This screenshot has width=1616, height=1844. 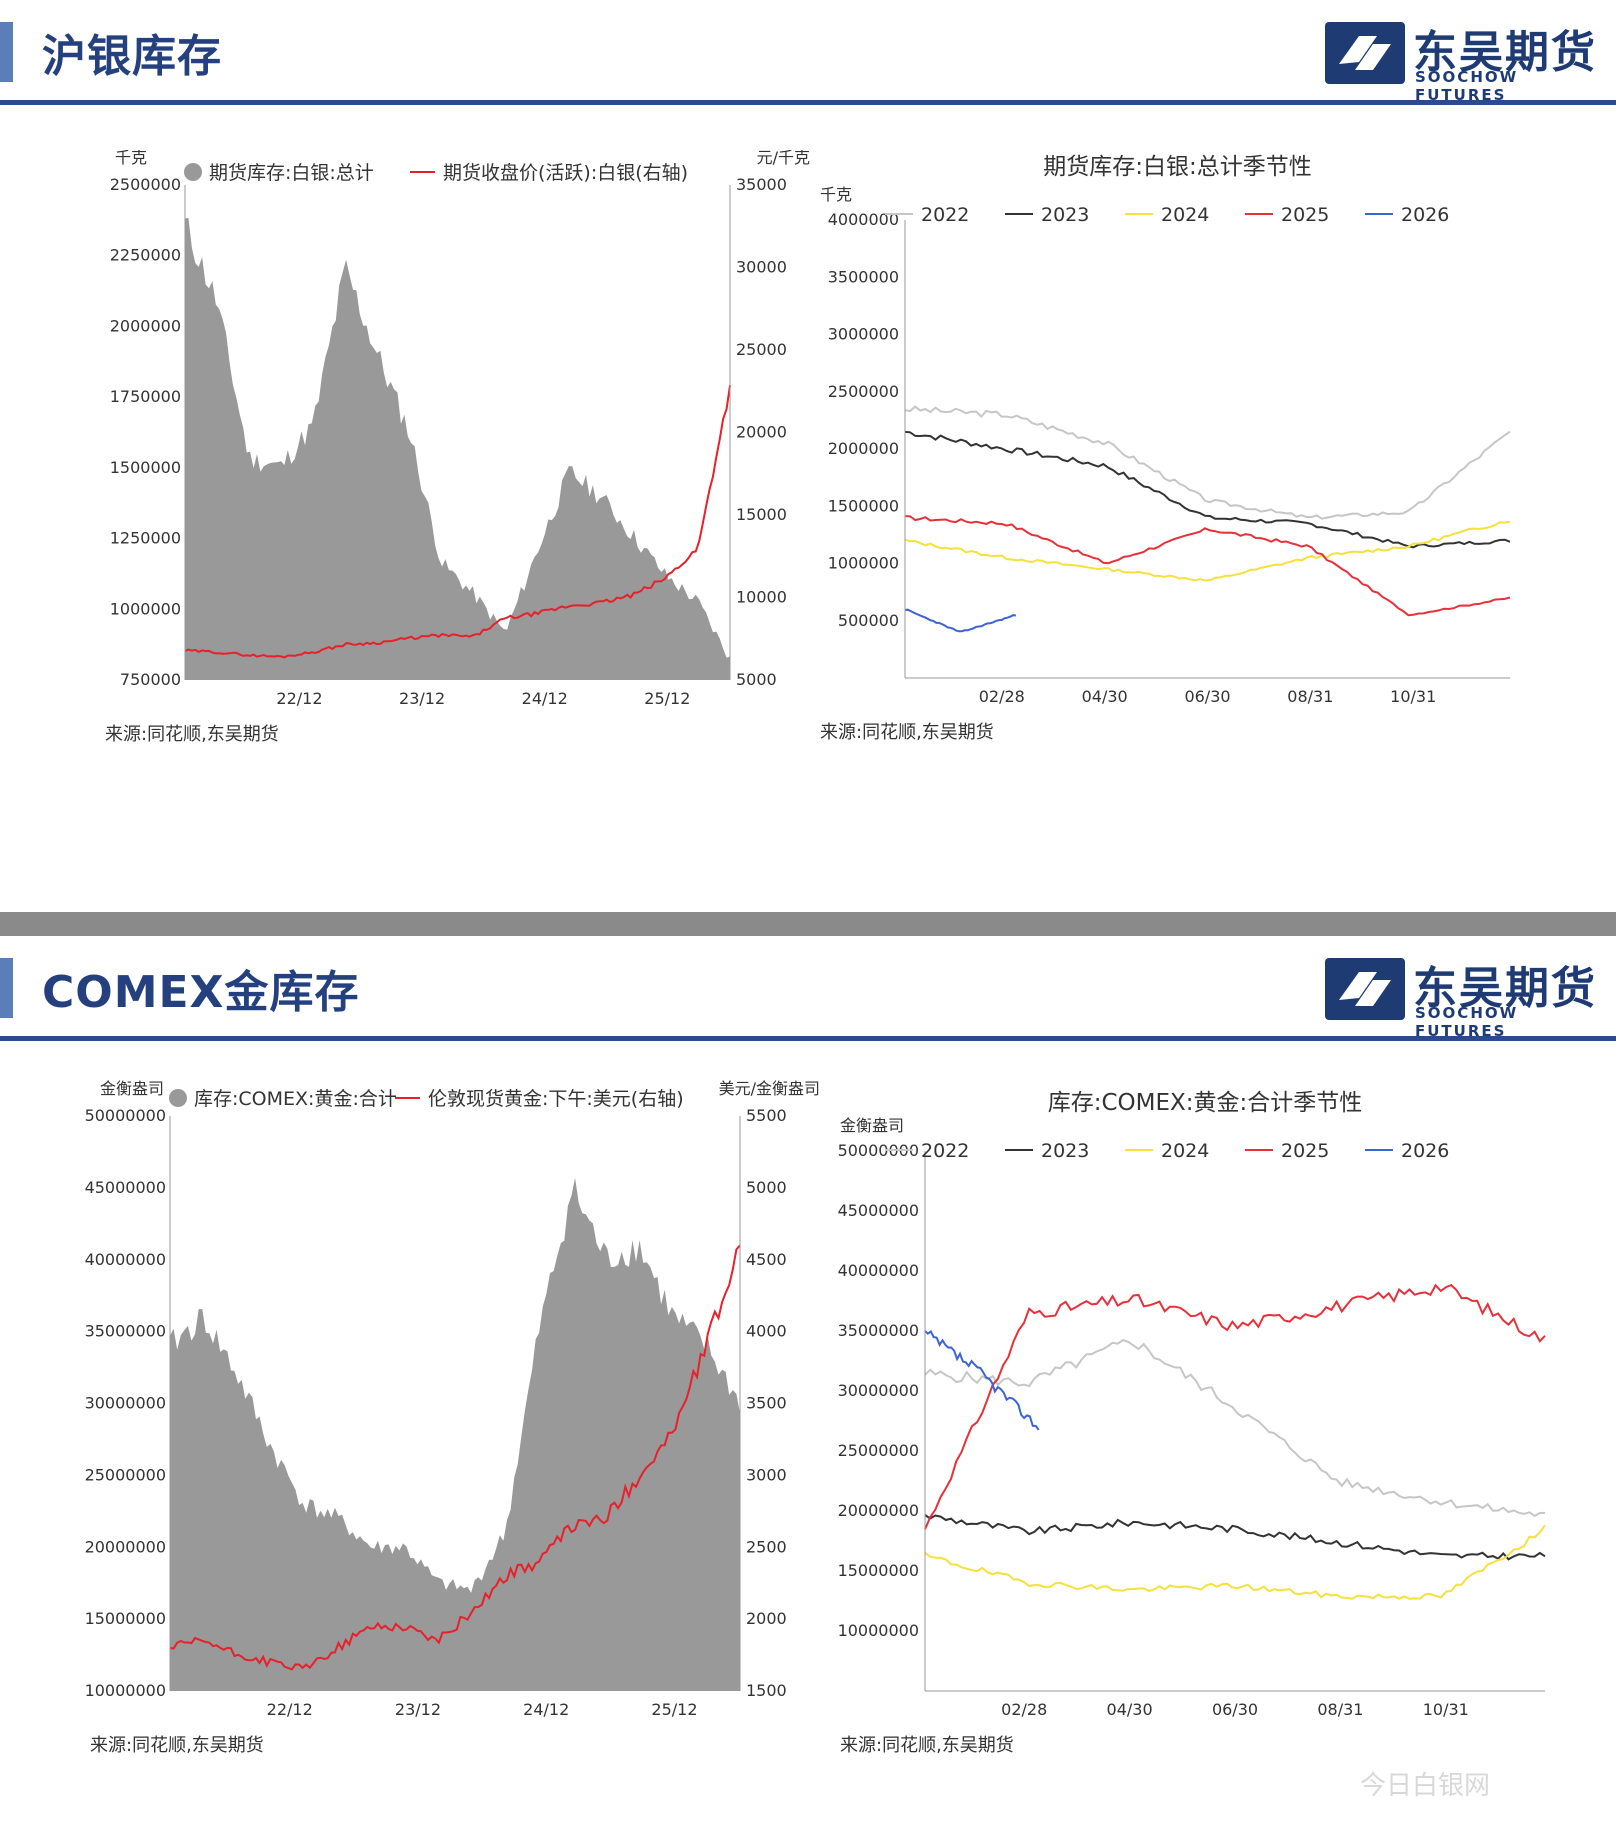 I want to click on unit-label: 金衡盎司, so click(x=872, y=1125).